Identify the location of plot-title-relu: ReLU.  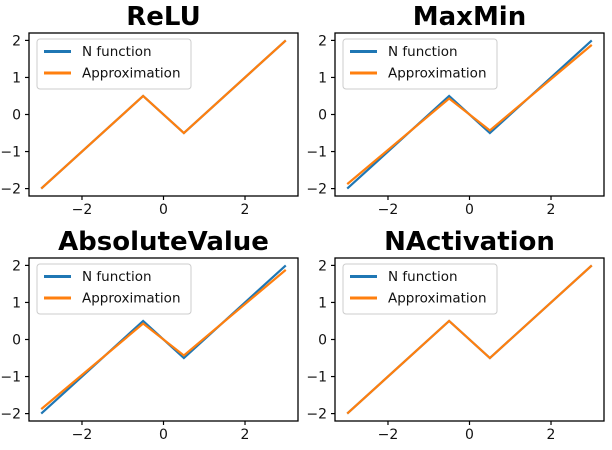
(163, 17).